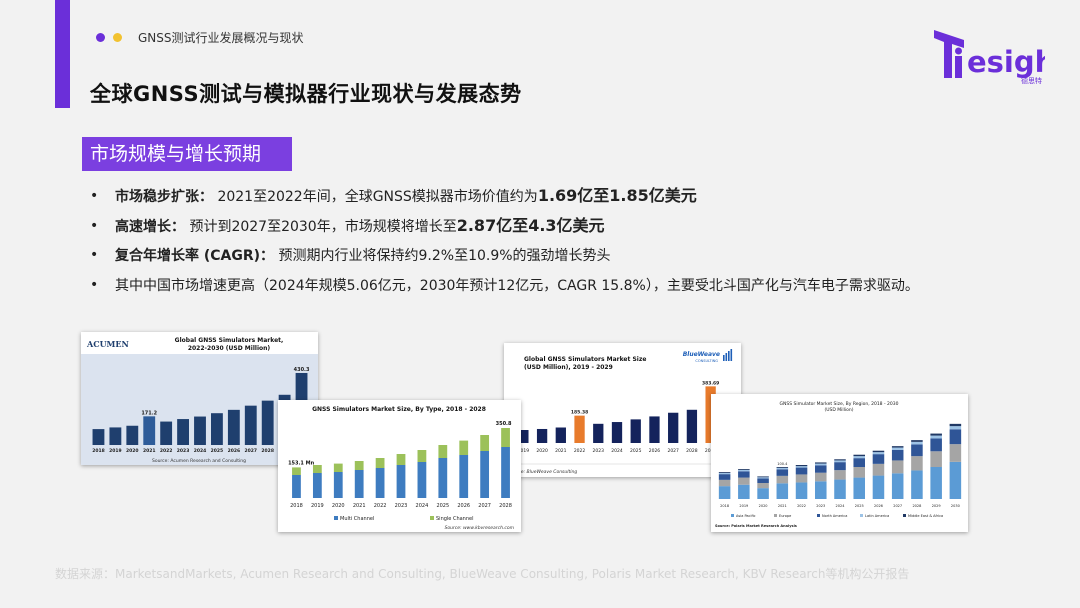  I want to click on chart-subtitle: 2022-2030 (USD Million), so click(229, 348).